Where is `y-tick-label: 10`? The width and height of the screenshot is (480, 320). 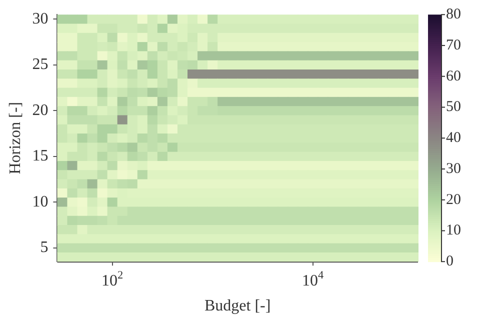
y-tick-label: 10 is located at coordinates (40, 201).